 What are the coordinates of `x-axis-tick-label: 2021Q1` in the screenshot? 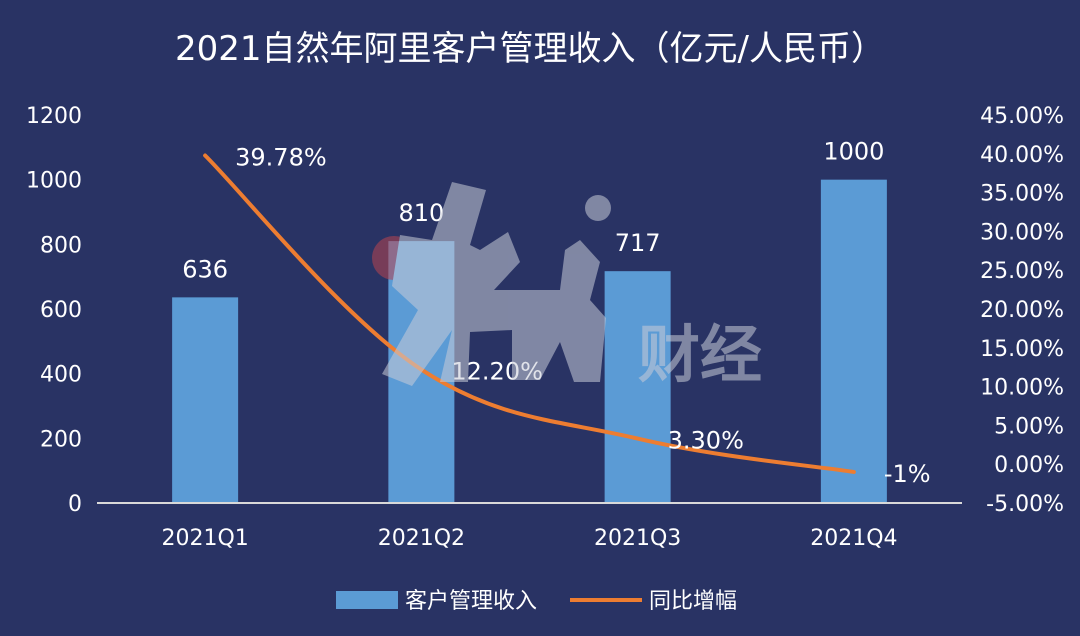 It's located at (204, 538).